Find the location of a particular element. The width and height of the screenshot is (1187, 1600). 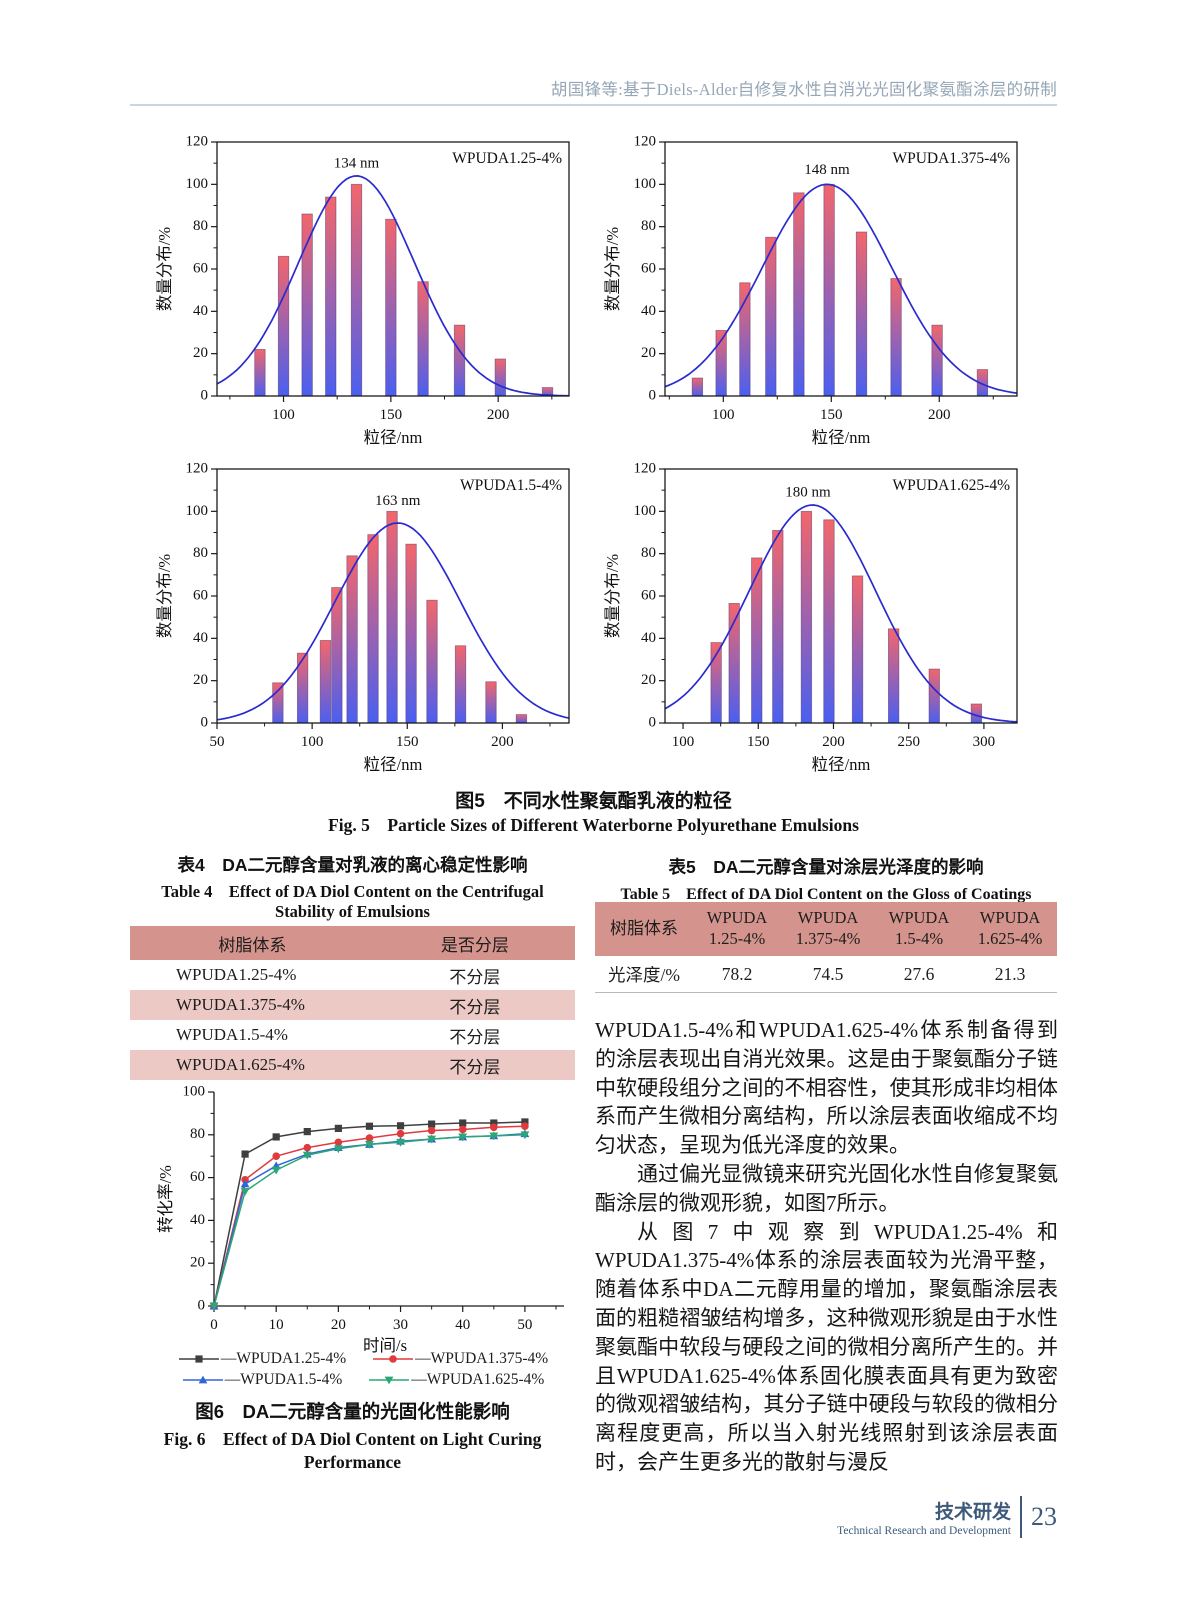

triangle-down-legend-marker-icon is located at coordinates (389, 1380).